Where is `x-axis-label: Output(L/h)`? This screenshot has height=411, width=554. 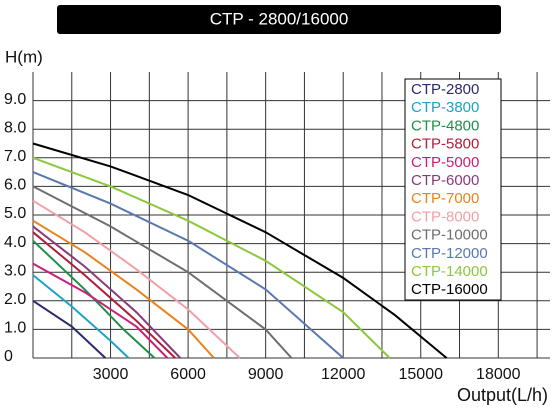 x-axis-label: Output(L/h) is located at coordinates (502, 395).